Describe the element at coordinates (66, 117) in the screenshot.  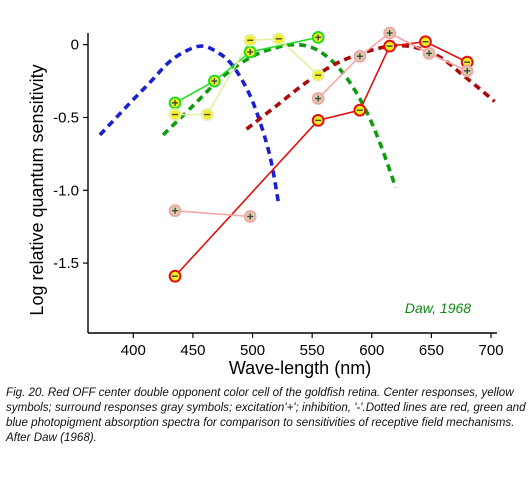
I see `y-tick-label: -0.5` at that location.